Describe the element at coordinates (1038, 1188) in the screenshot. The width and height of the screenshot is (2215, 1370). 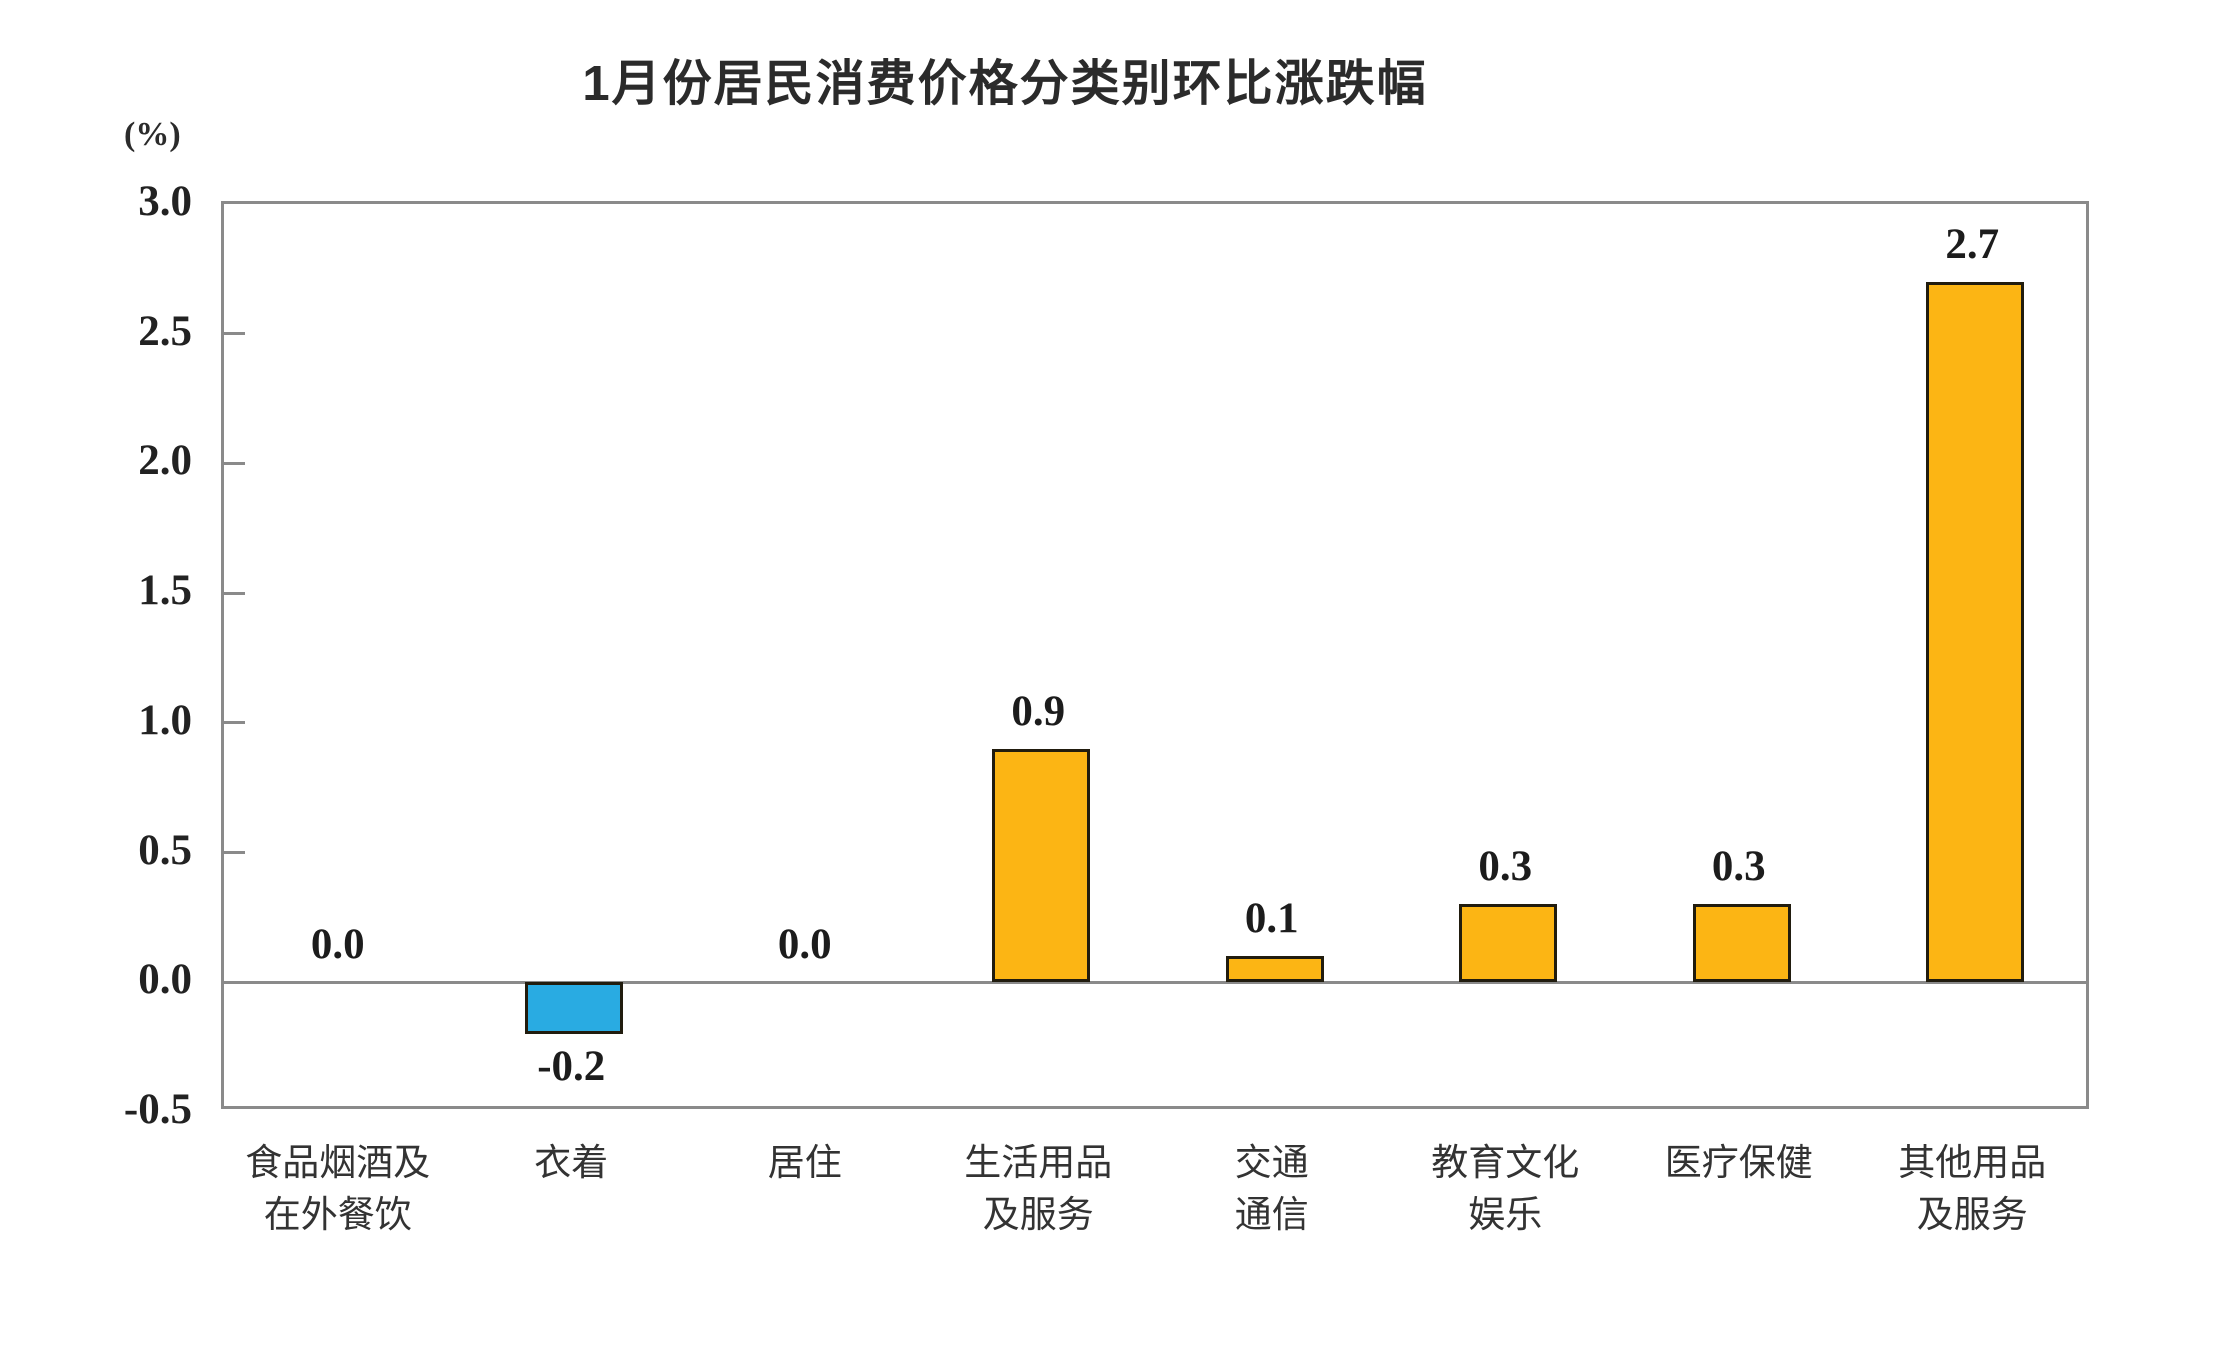
I see `x-category-label: 生活用品 及服务` at that location.